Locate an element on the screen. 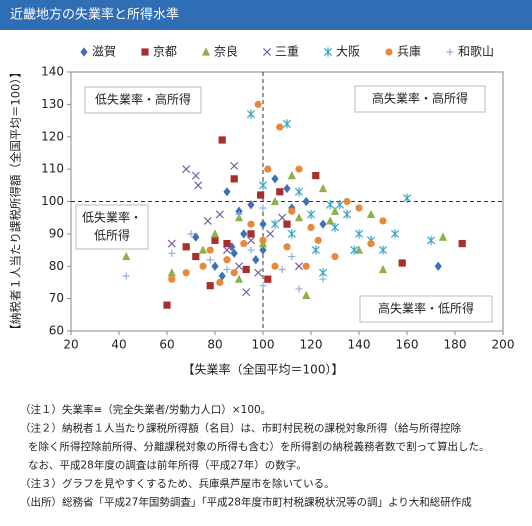  y-tick-label: 90 is located at coordinates (56, 233).